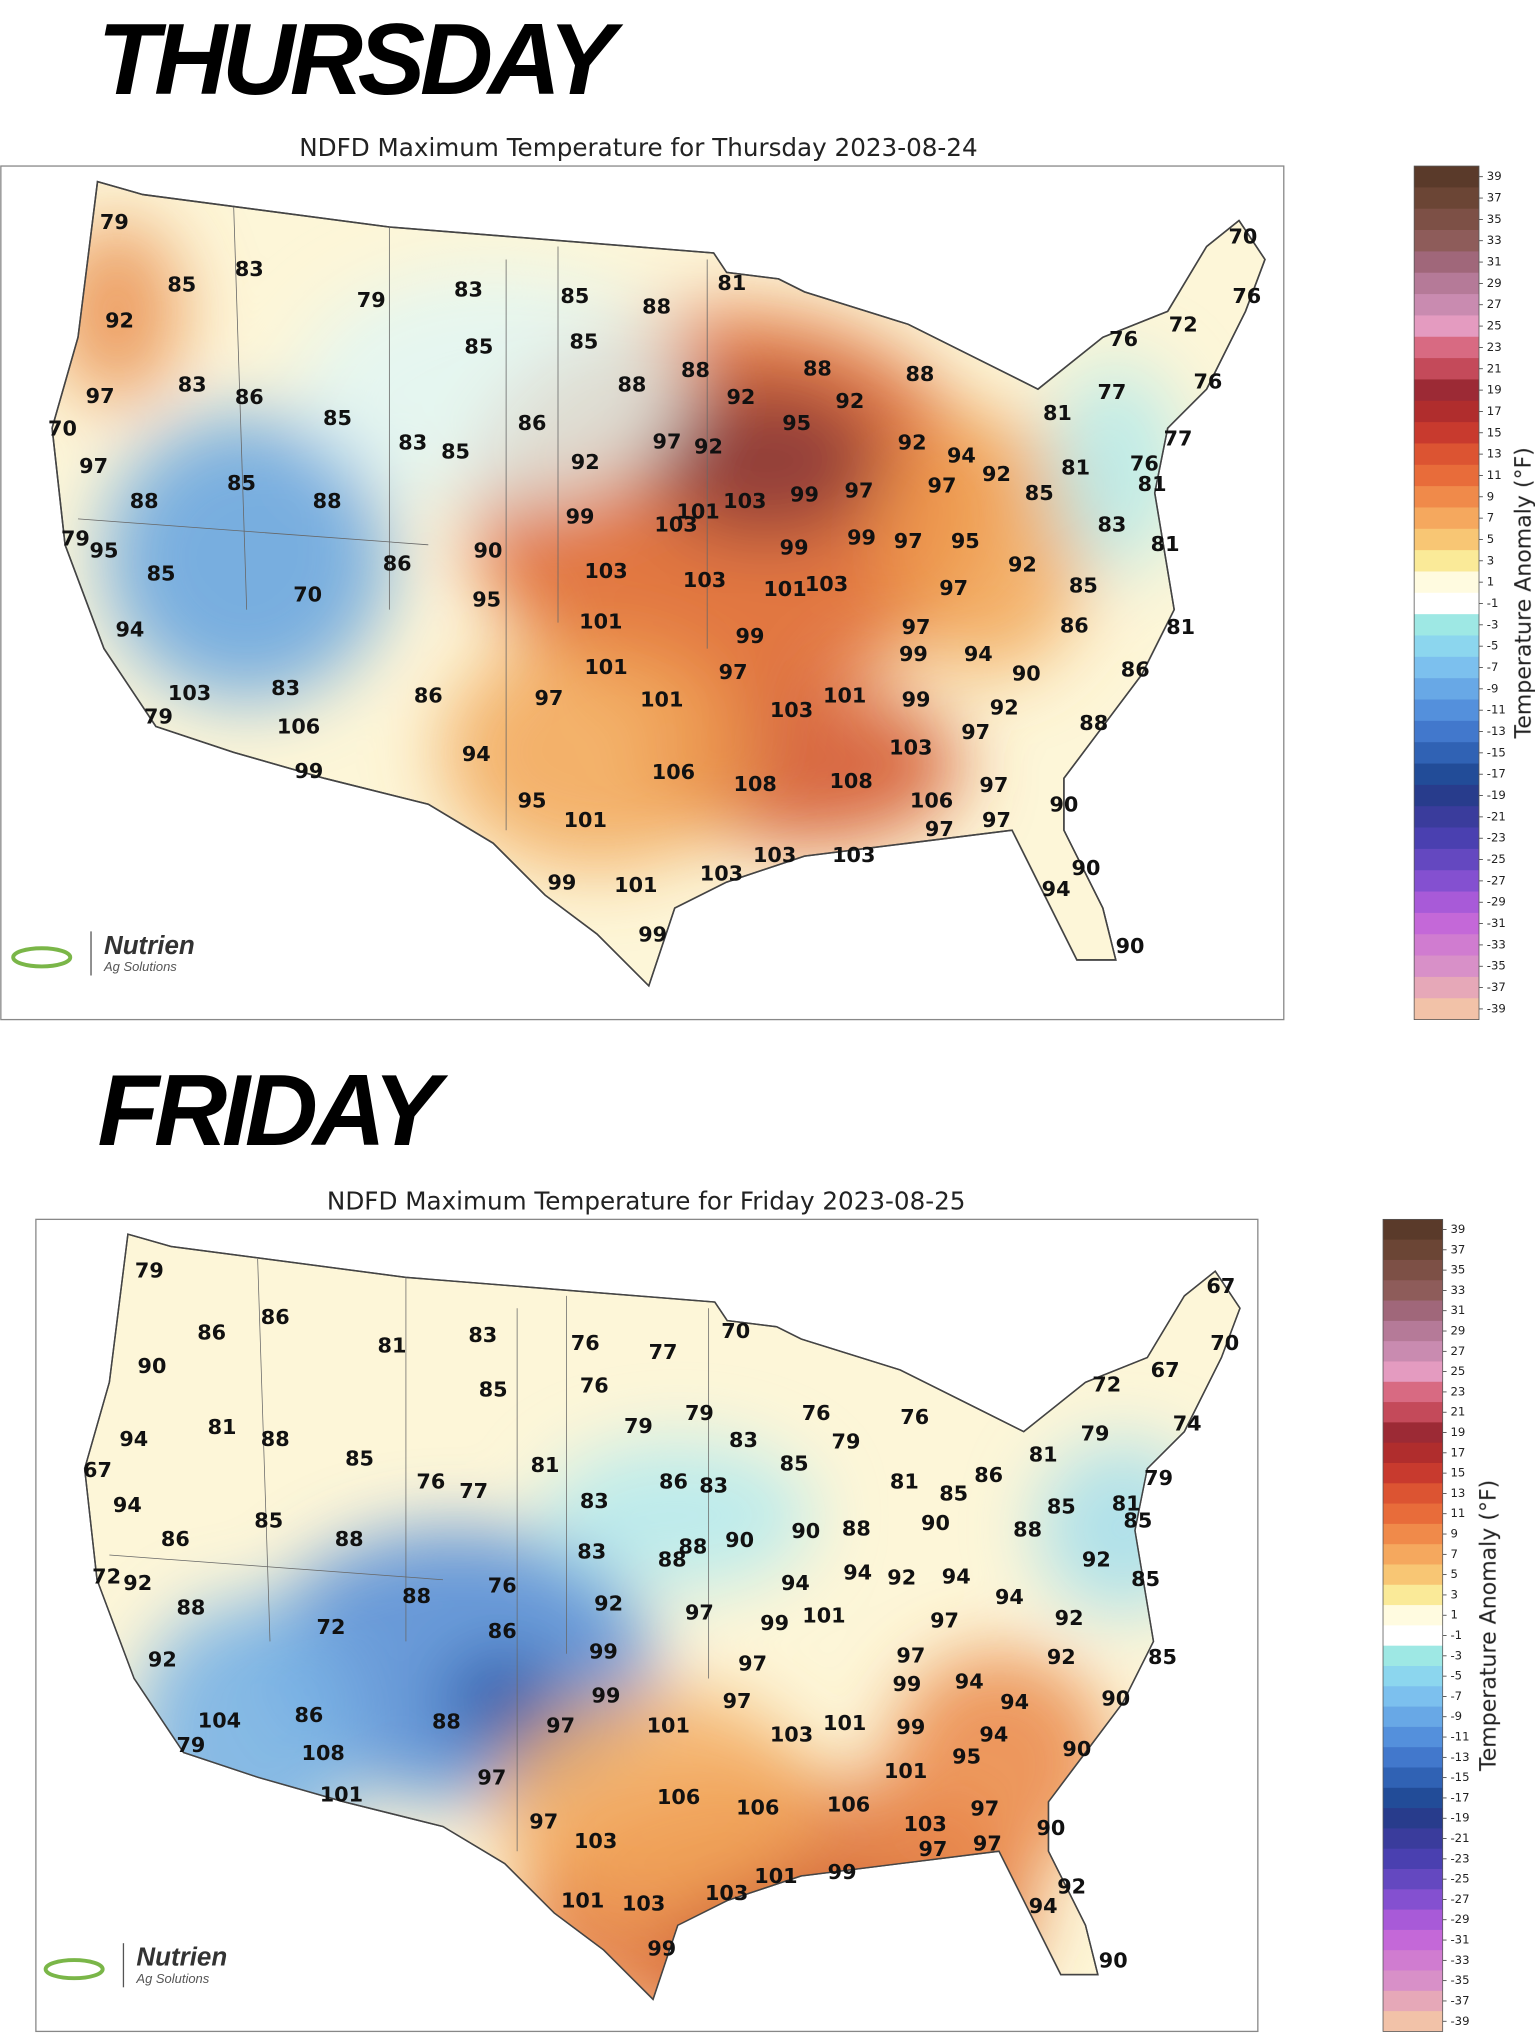  Describe the element at coordinates (1453, 1574) in the screenshot. I see `colorbar-tick-label: 5` at that location.